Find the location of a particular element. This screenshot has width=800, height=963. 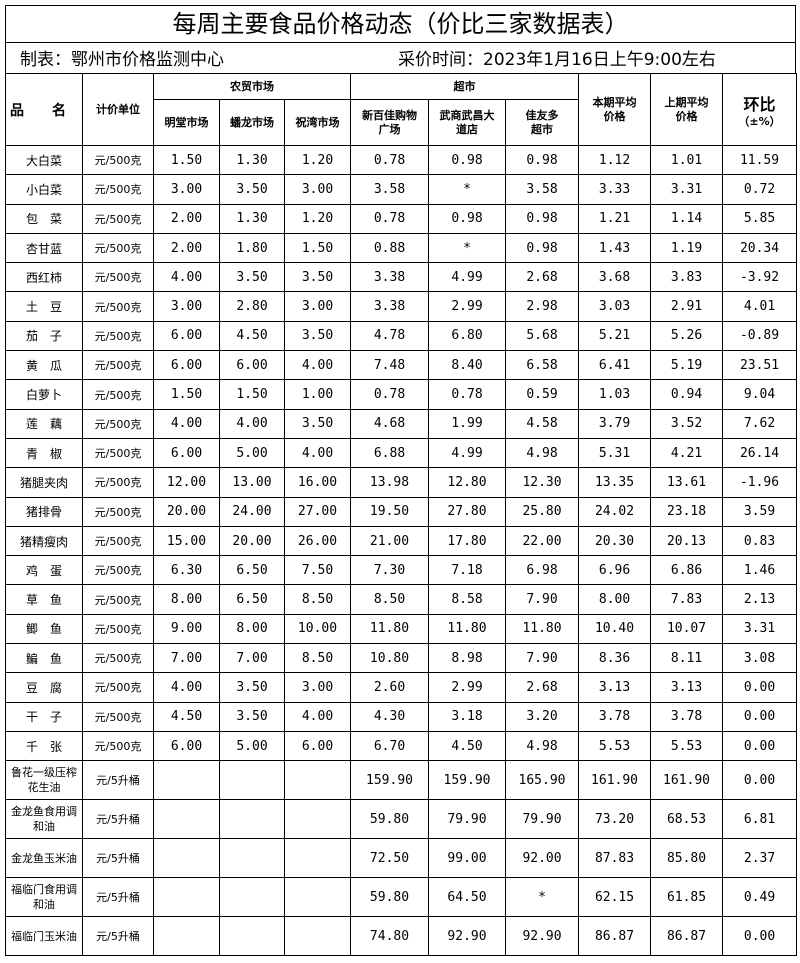

price-cell: 26.14 is located at coordinates (760, 453).